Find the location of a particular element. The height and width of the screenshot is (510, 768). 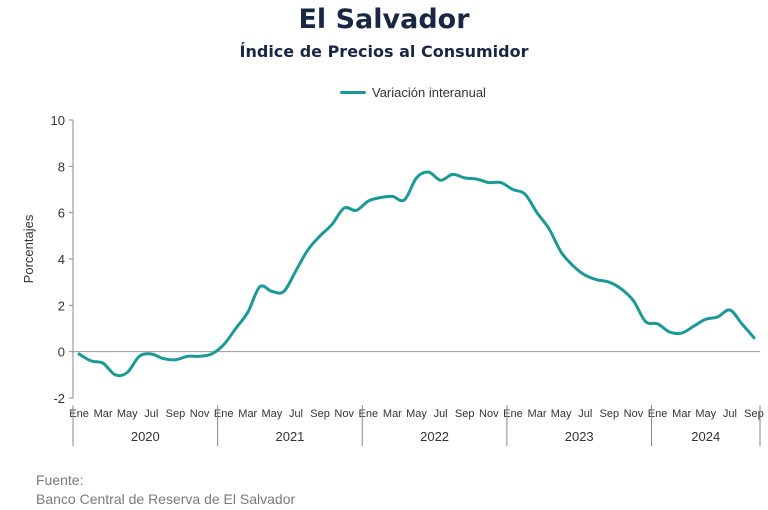

x-year-label: 2020 is located at coordinates (145, 436).